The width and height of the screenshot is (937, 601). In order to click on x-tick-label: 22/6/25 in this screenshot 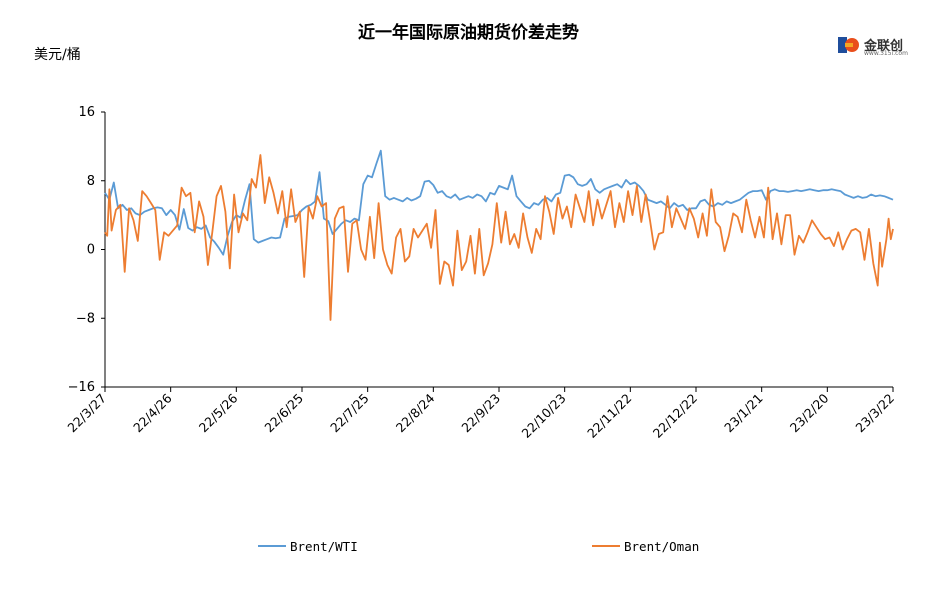, I will do `click(283, 413)`.